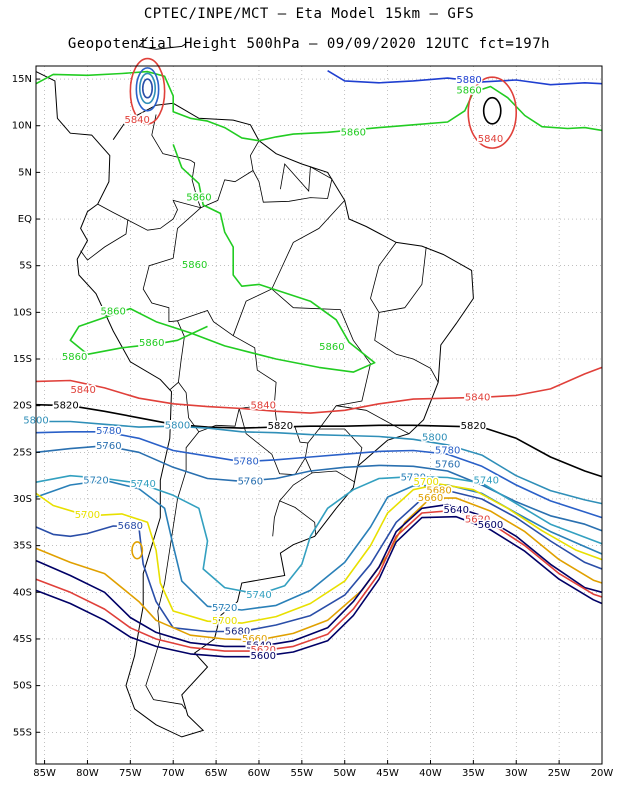 The height and width of the screenshot is (800, 618). Describe the element at coordinates (164, 229) in the screenshot. I see `border-colombia-peru-brazil` at that location.